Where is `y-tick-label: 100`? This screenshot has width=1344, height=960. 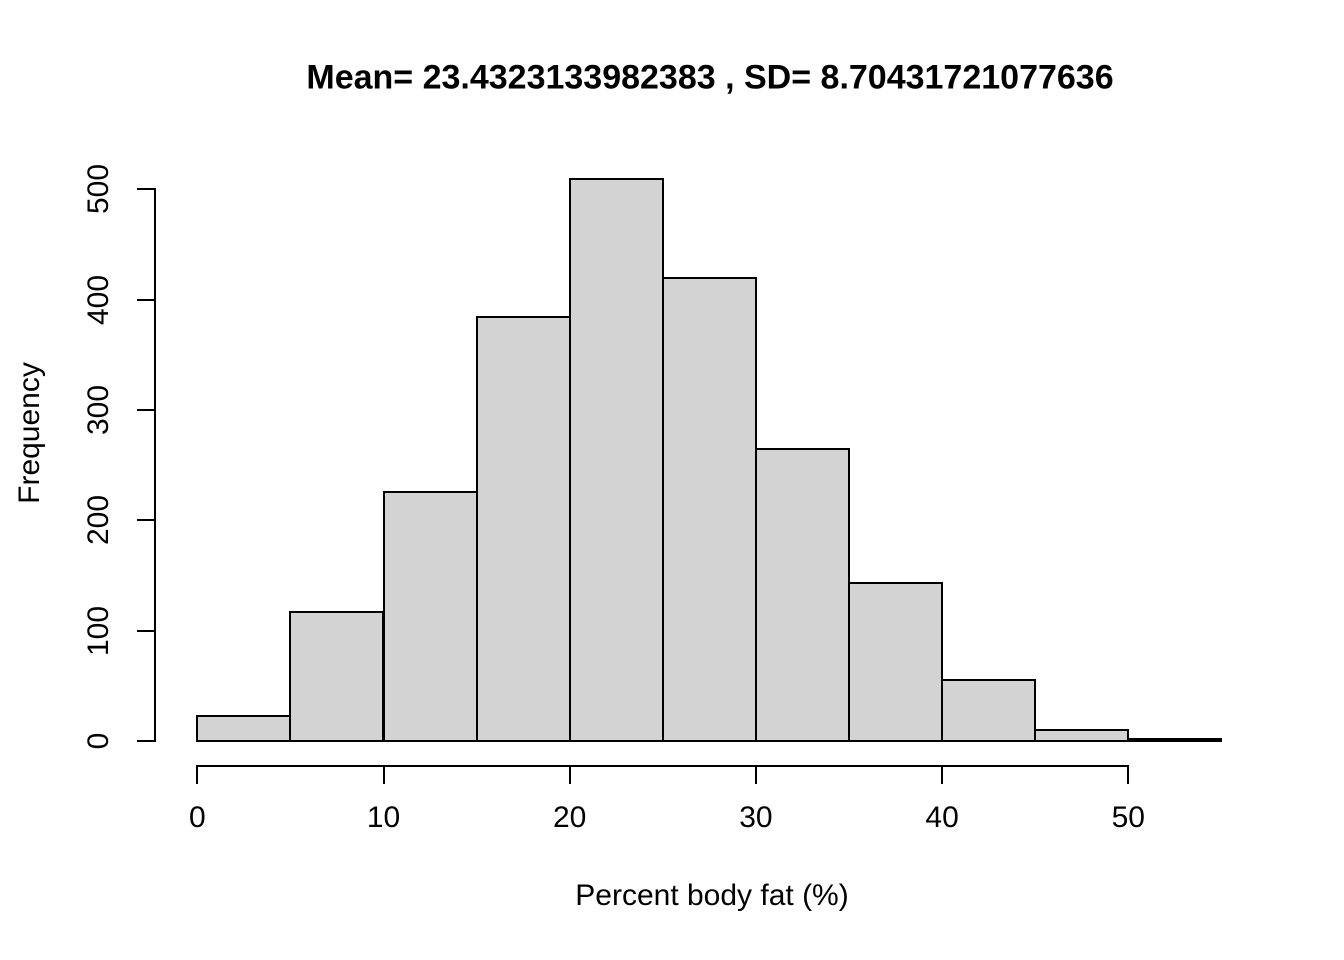
y-tick-label: 100 is located at coordinates (98, 630).